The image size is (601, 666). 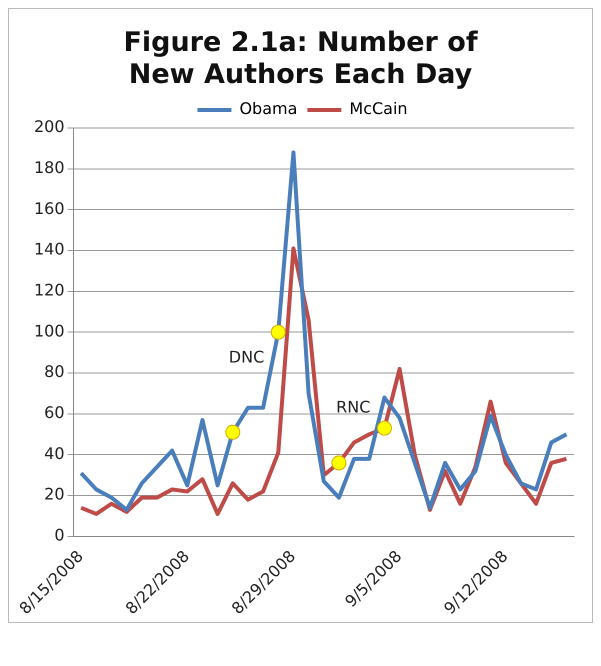 What do you see at coordinates (49, 248) in the screenshot?
I see `y-tick-label: 140` at bounding box center [49, 248].